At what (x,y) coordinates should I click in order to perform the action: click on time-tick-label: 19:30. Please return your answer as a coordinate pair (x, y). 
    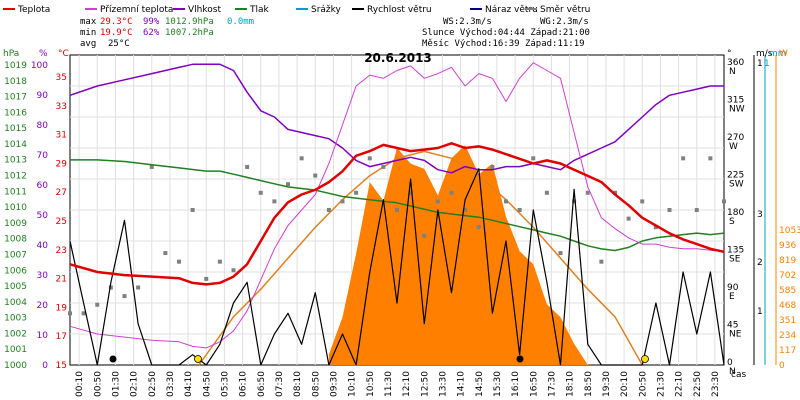
    Looking at the image, I should click on (607, 384).